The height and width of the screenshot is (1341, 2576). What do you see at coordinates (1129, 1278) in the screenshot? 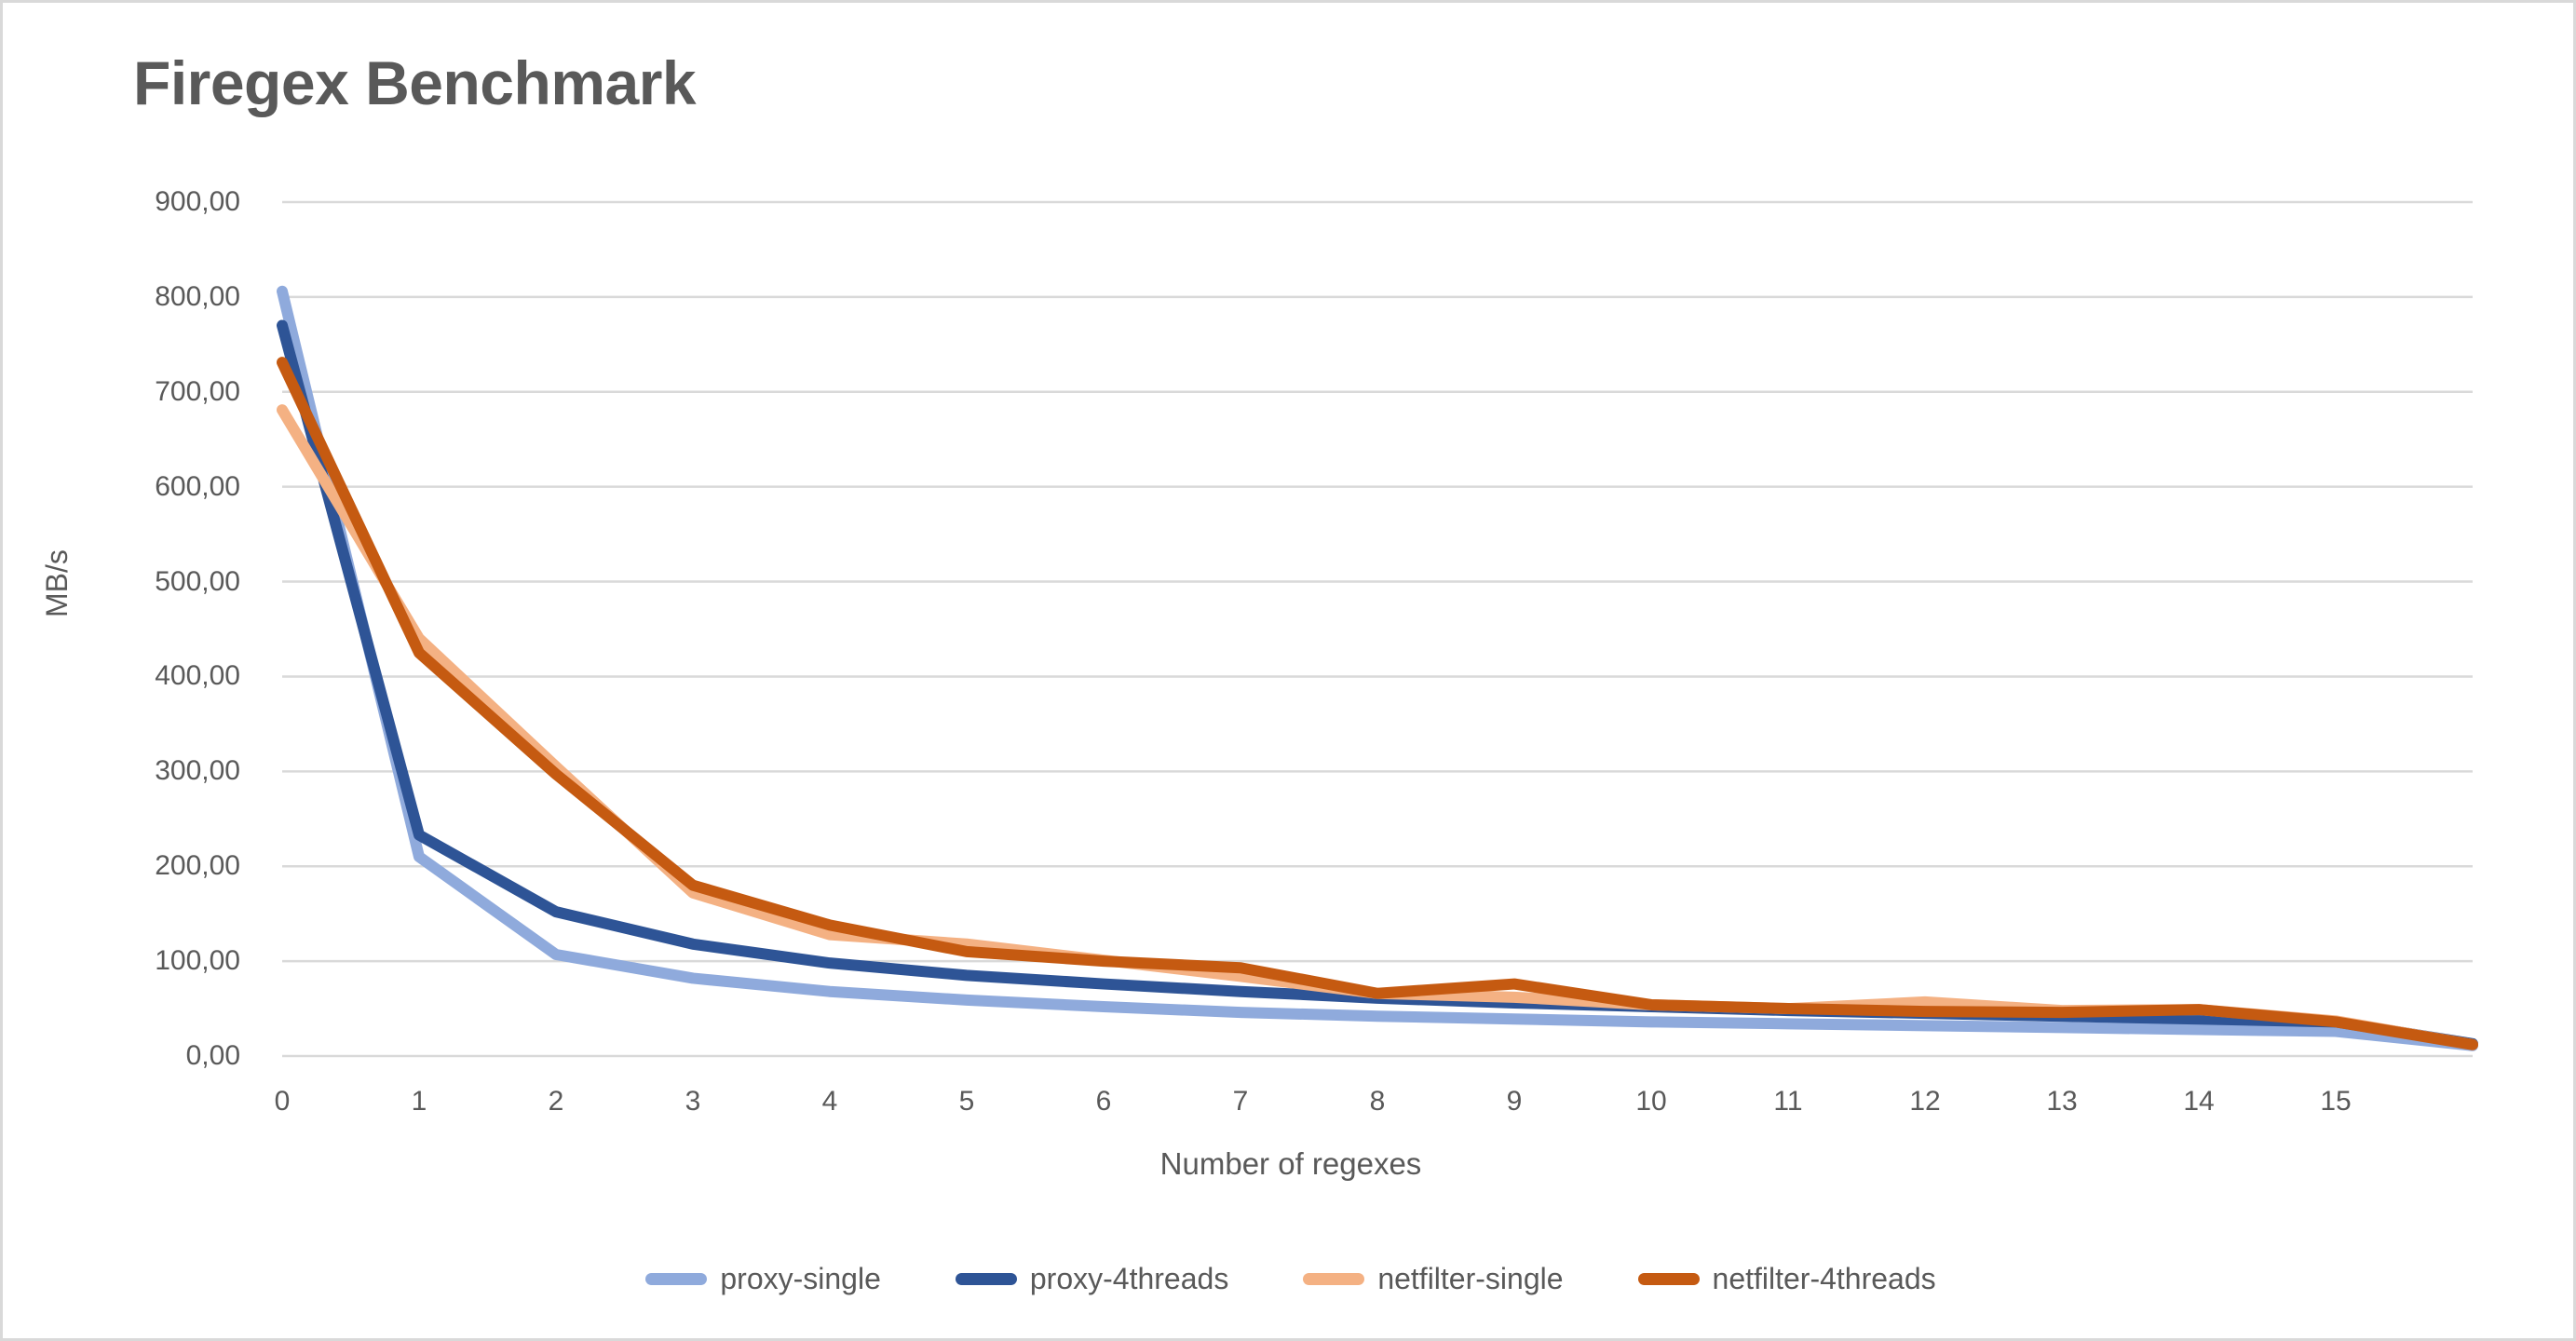
I see `legend-label: proxy-4threads` at bounding box center [1129, 1278].